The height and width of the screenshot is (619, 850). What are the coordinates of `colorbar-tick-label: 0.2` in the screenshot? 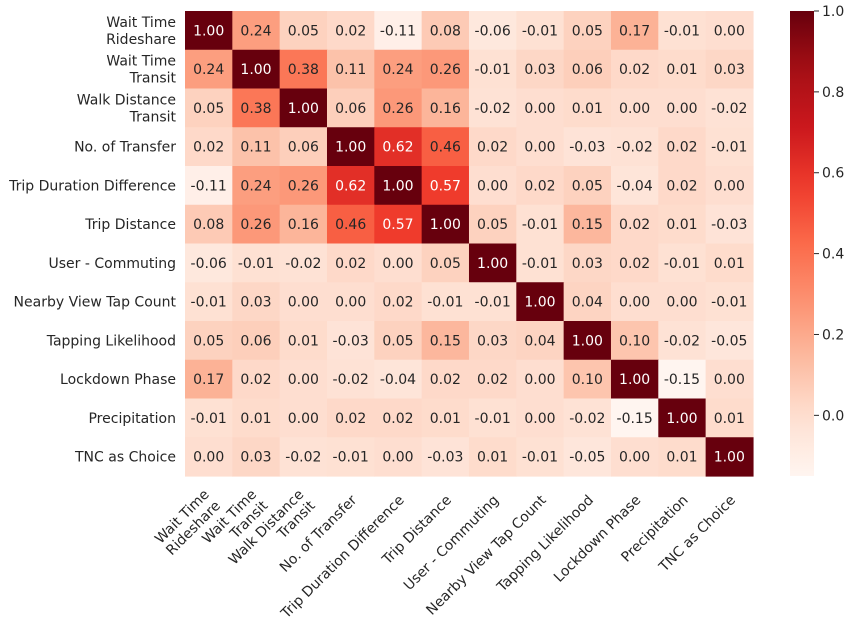 It's located at (833, 335).